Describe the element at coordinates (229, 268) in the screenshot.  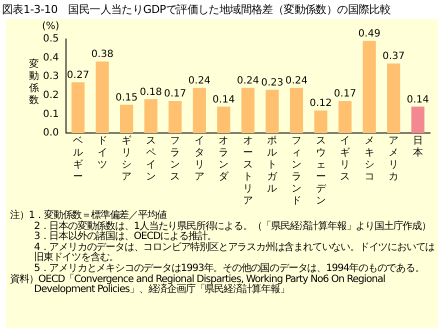
I see `text: 5．アメリカとメキシコのデータは1993年。その他の国のデータは、1994年のものである。` at that location.